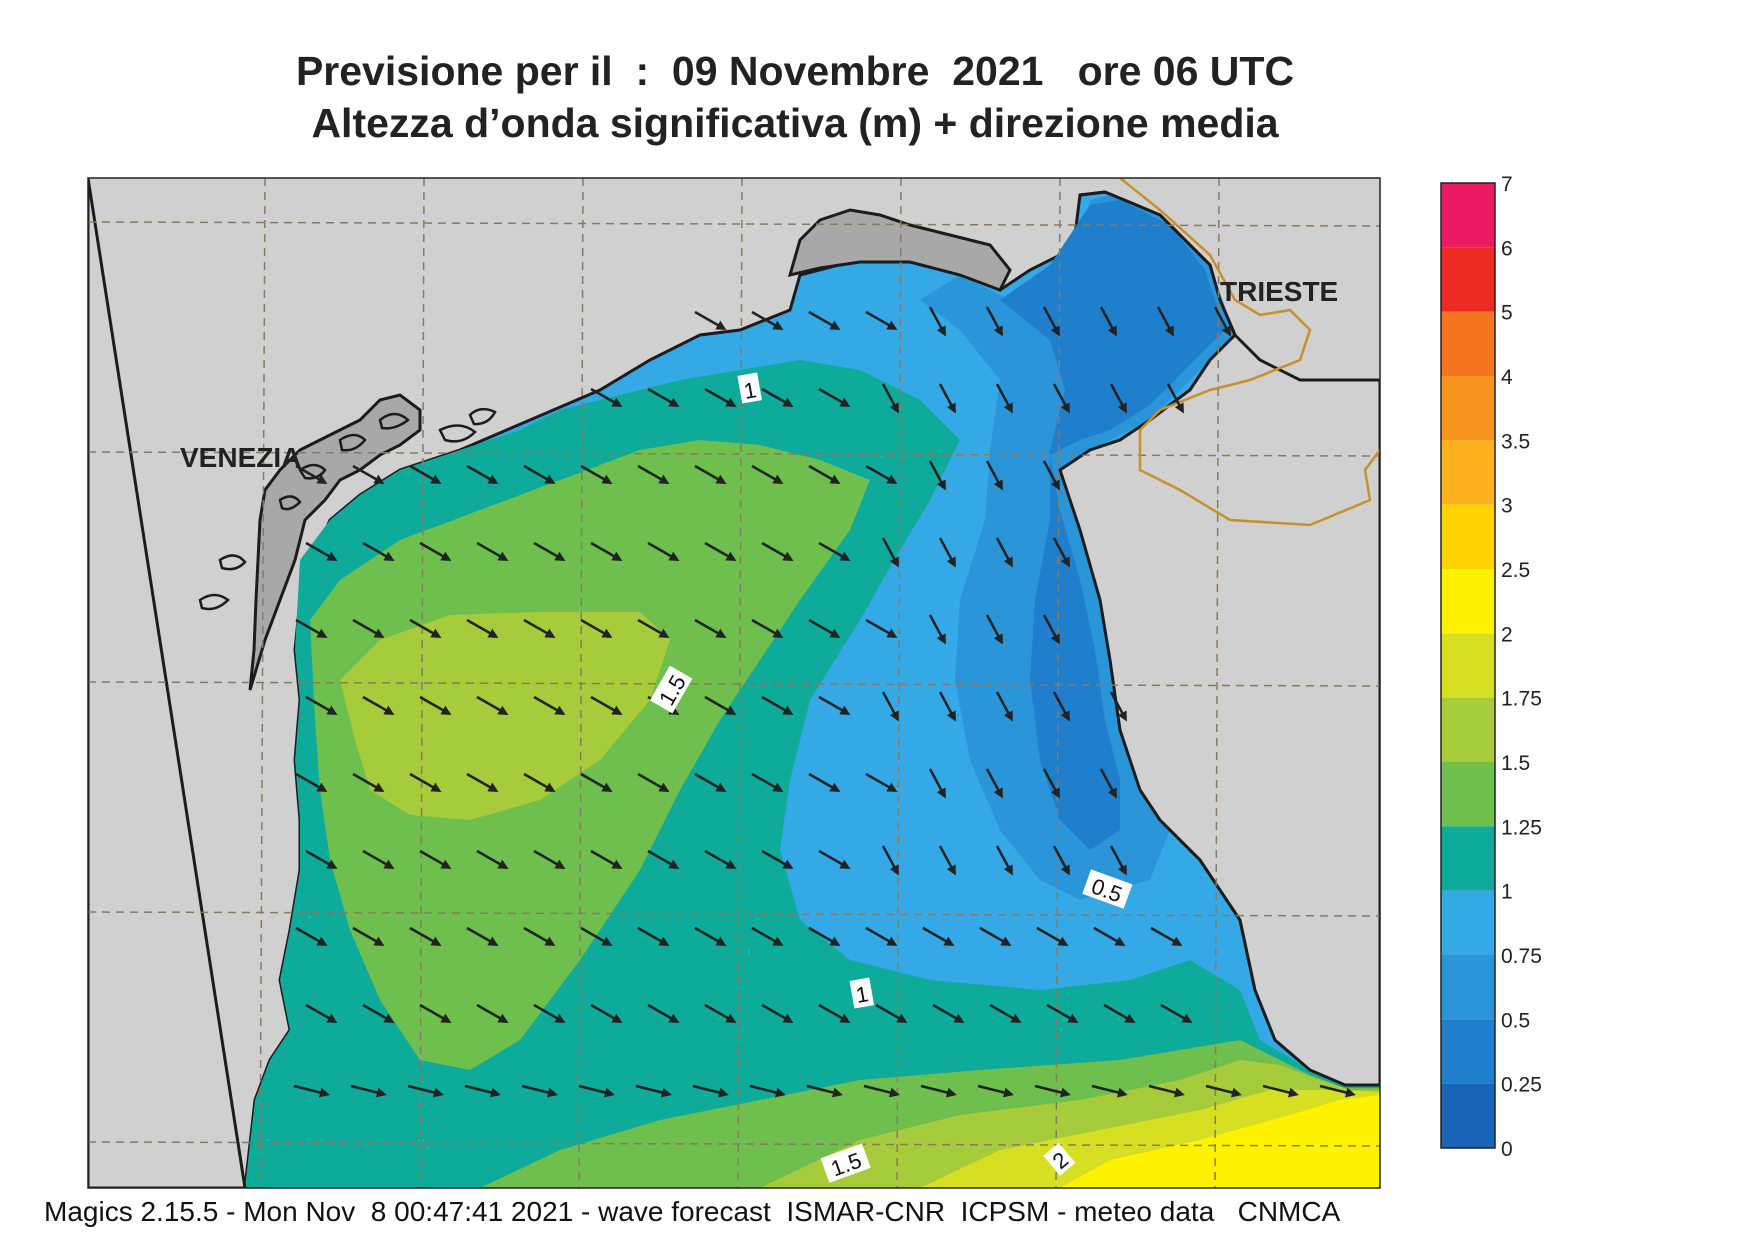  What do you see at coordinates (750, 390) in the screenshot?
I see `contour-label-1: 1` at bounding box center [750, 390].